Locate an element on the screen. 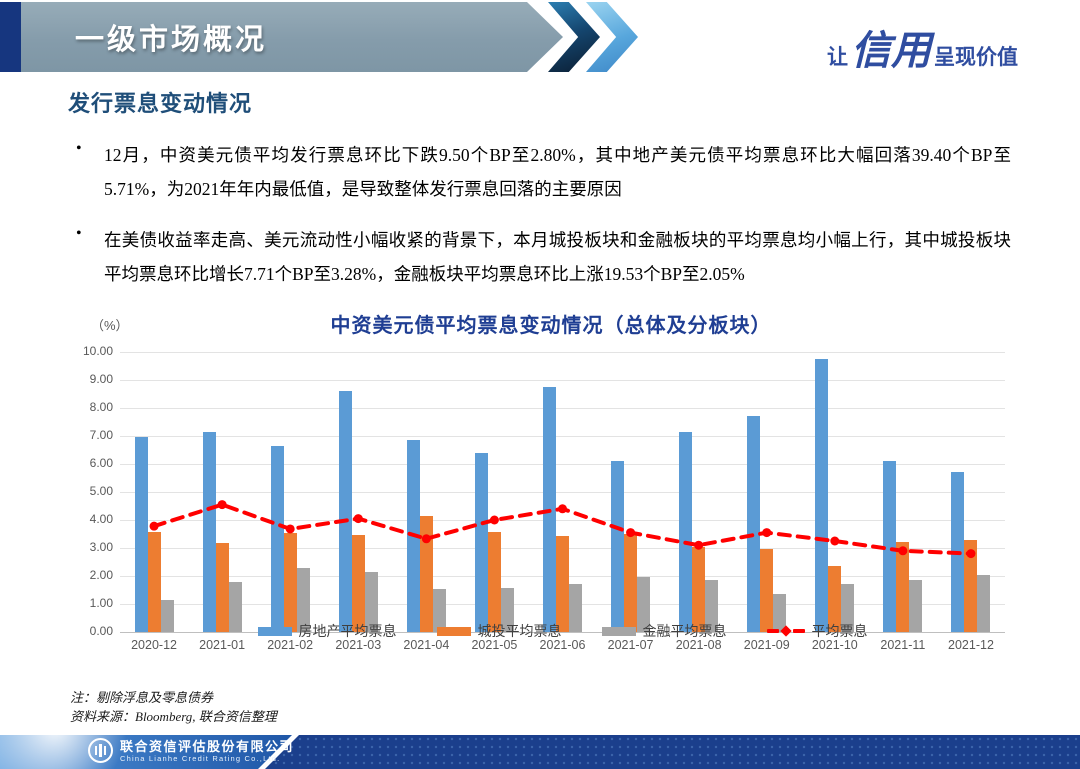  note-line: 注：剔除浮息及零息债券 is located at coordinates (142, 697).